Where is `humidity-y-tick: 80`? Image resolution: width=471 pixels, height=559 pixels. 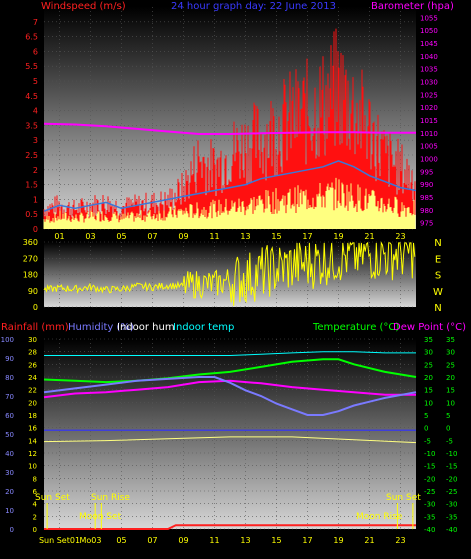
humidity-y-tick: 80 is located at coordinates (9, 378).